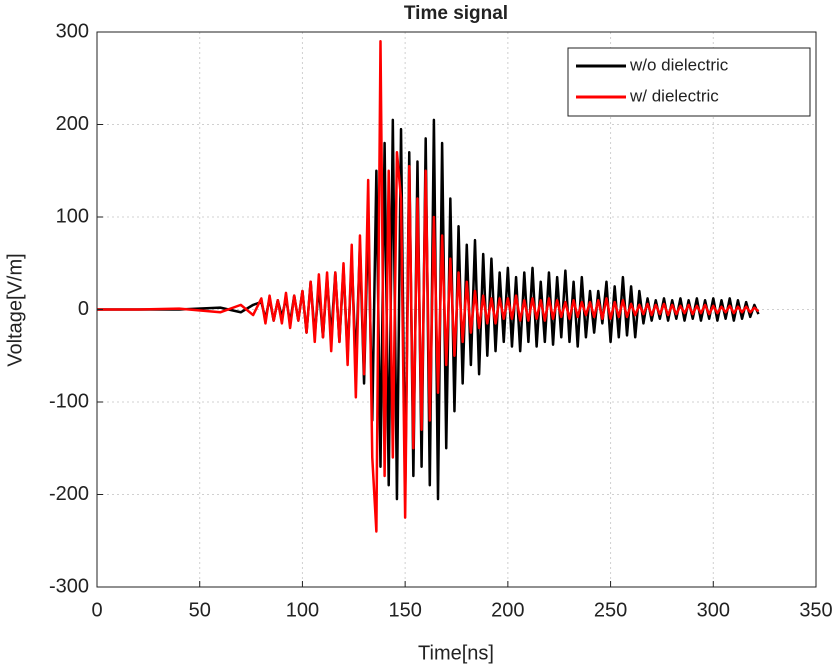  Describe the element at coordinates (302, 610) in the screenshot. I see `x-tick-label: 100` at that location.